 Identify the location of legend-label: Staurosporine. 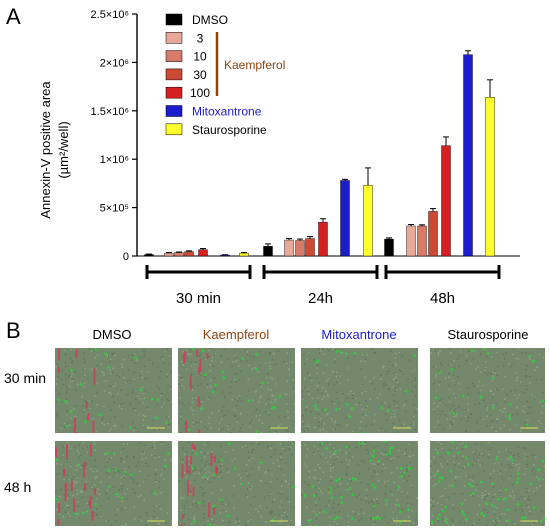
(229, 130).